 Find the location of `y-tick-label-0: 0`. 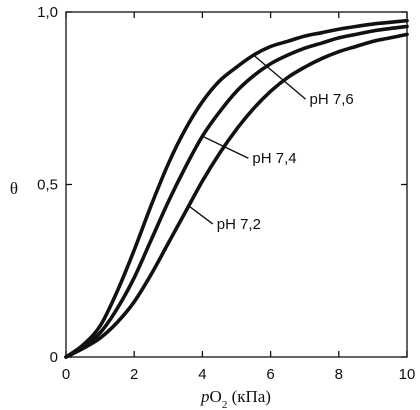

y-tick-label-0: 0 is located at coordinates (54, 357).